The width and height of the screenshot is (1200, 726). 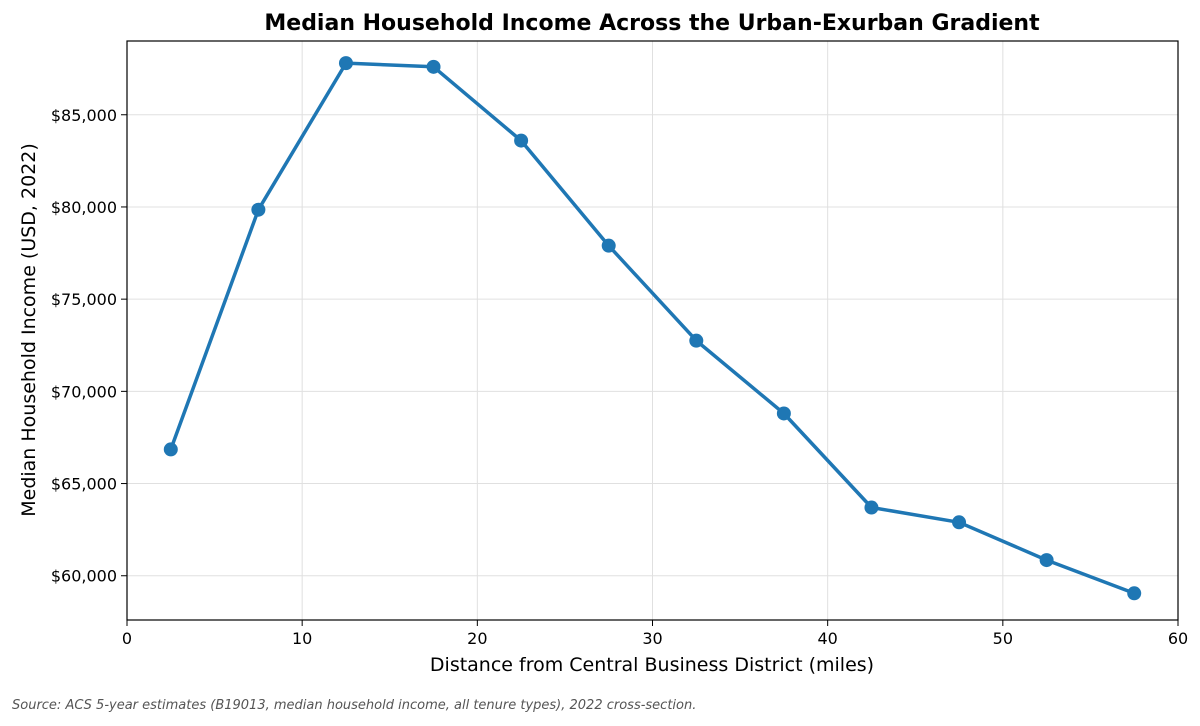 What do you see at coordinates (1178, 638) in the screenshot?
I see `x-tick-label: 60` at bounding box center [1178, 638].